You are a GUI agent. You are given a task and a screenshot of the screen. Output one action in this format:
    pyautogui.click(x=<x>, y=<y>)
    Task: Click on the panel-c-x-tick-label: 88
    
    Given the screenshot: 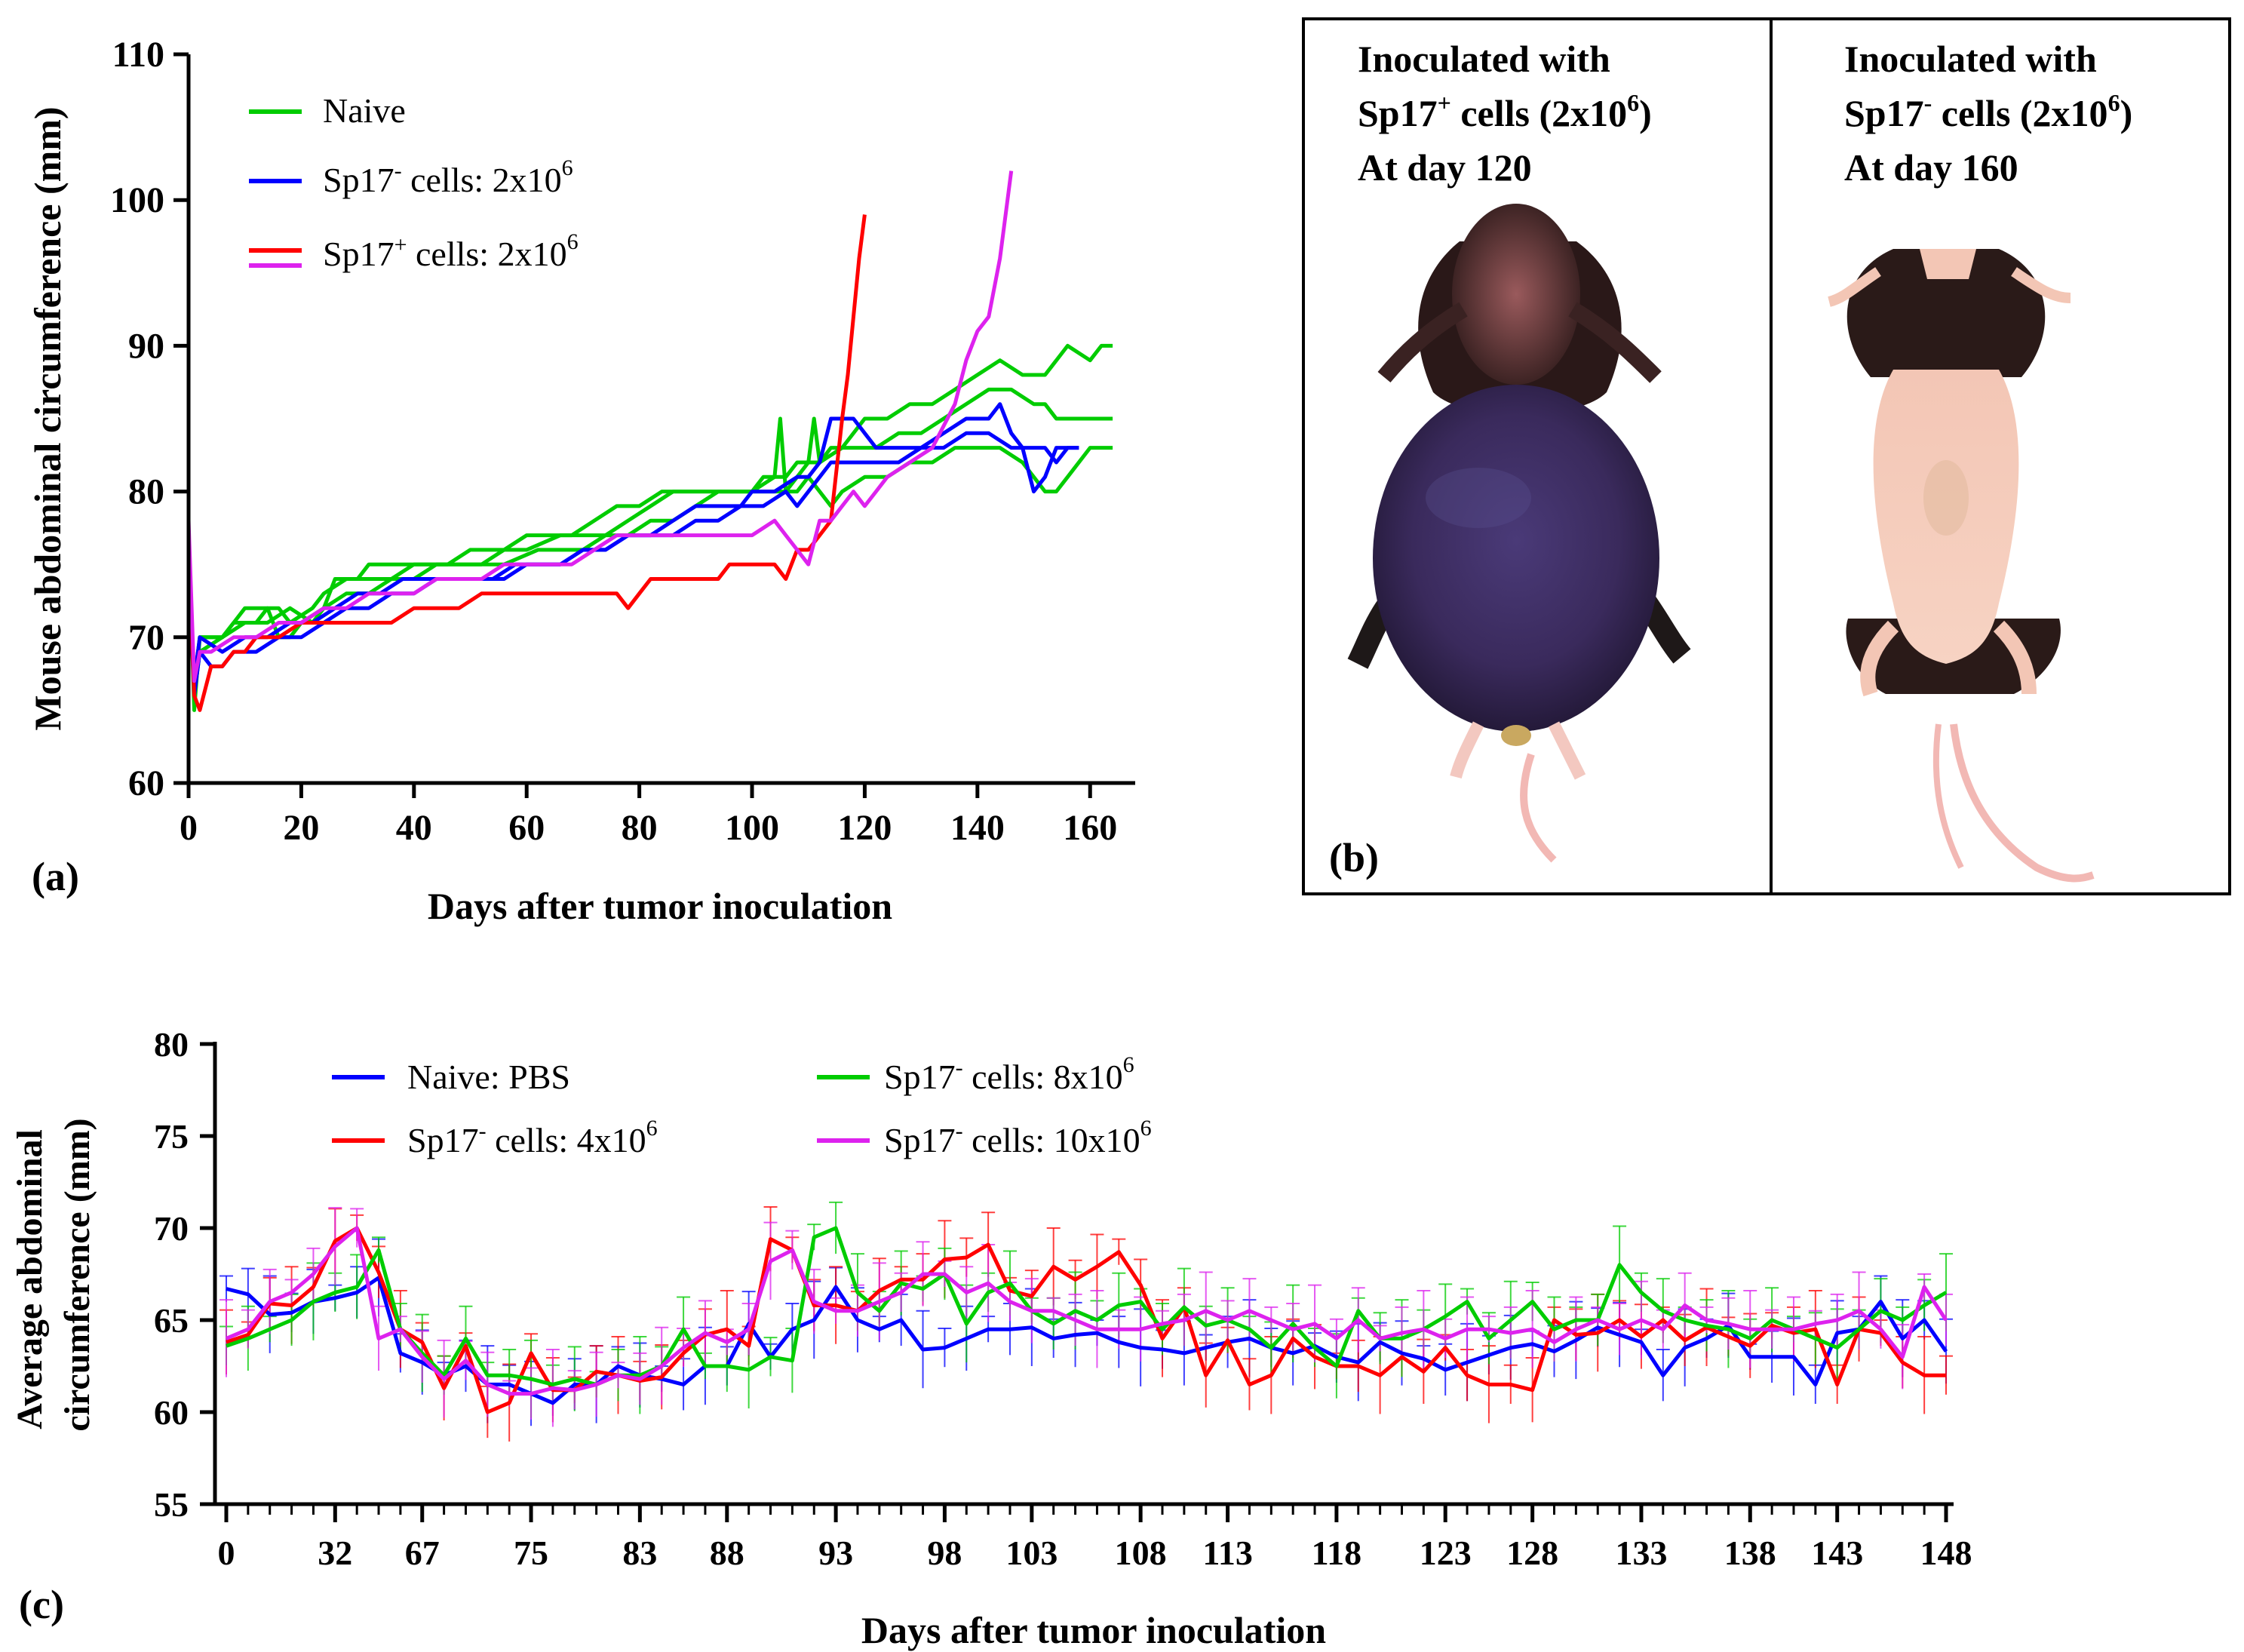 What is the action you would take?
    pyautogui.click(x=727, y=1553)
    